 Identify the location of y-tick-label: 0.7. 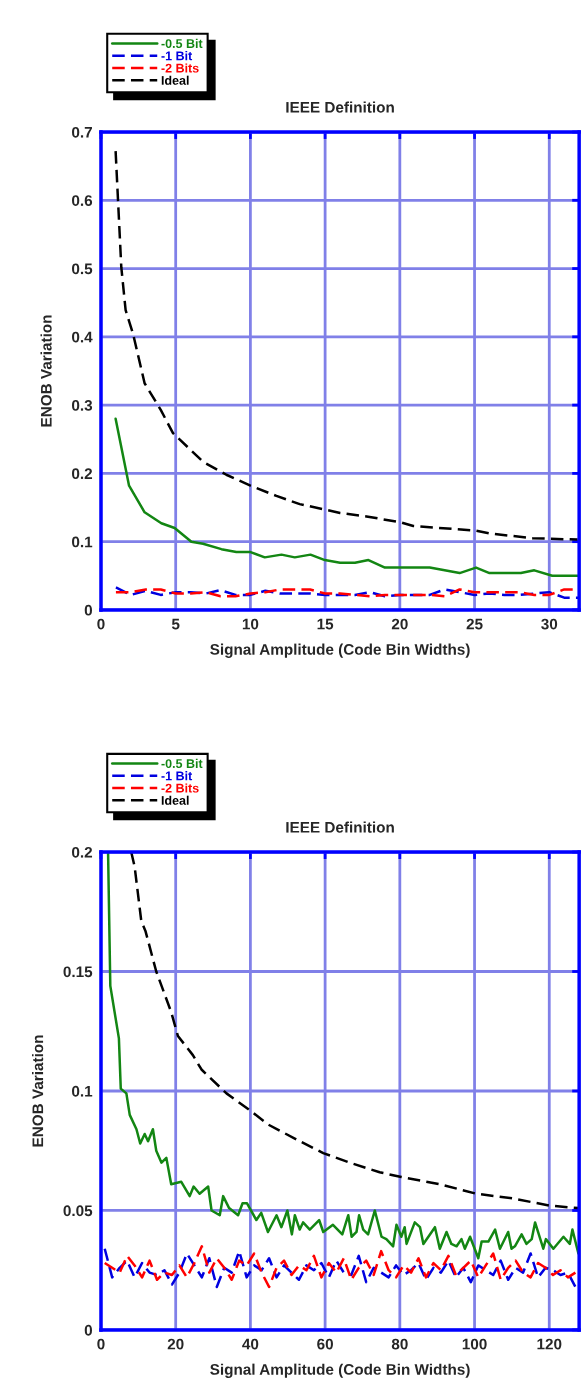
(82, 132).